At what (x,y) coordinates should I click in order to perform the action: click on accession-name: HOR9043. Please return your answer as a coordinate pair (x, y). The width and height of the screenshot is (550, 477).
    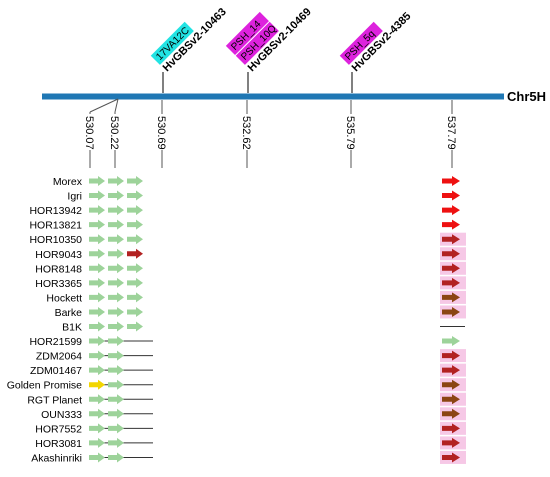
    Looking at the image, I should click on (58, 255).